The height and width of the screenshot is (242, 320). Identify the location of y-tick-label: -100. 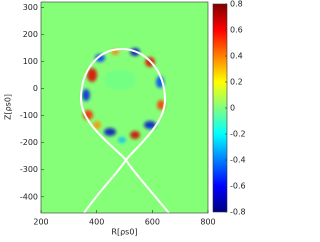
(29, 115).